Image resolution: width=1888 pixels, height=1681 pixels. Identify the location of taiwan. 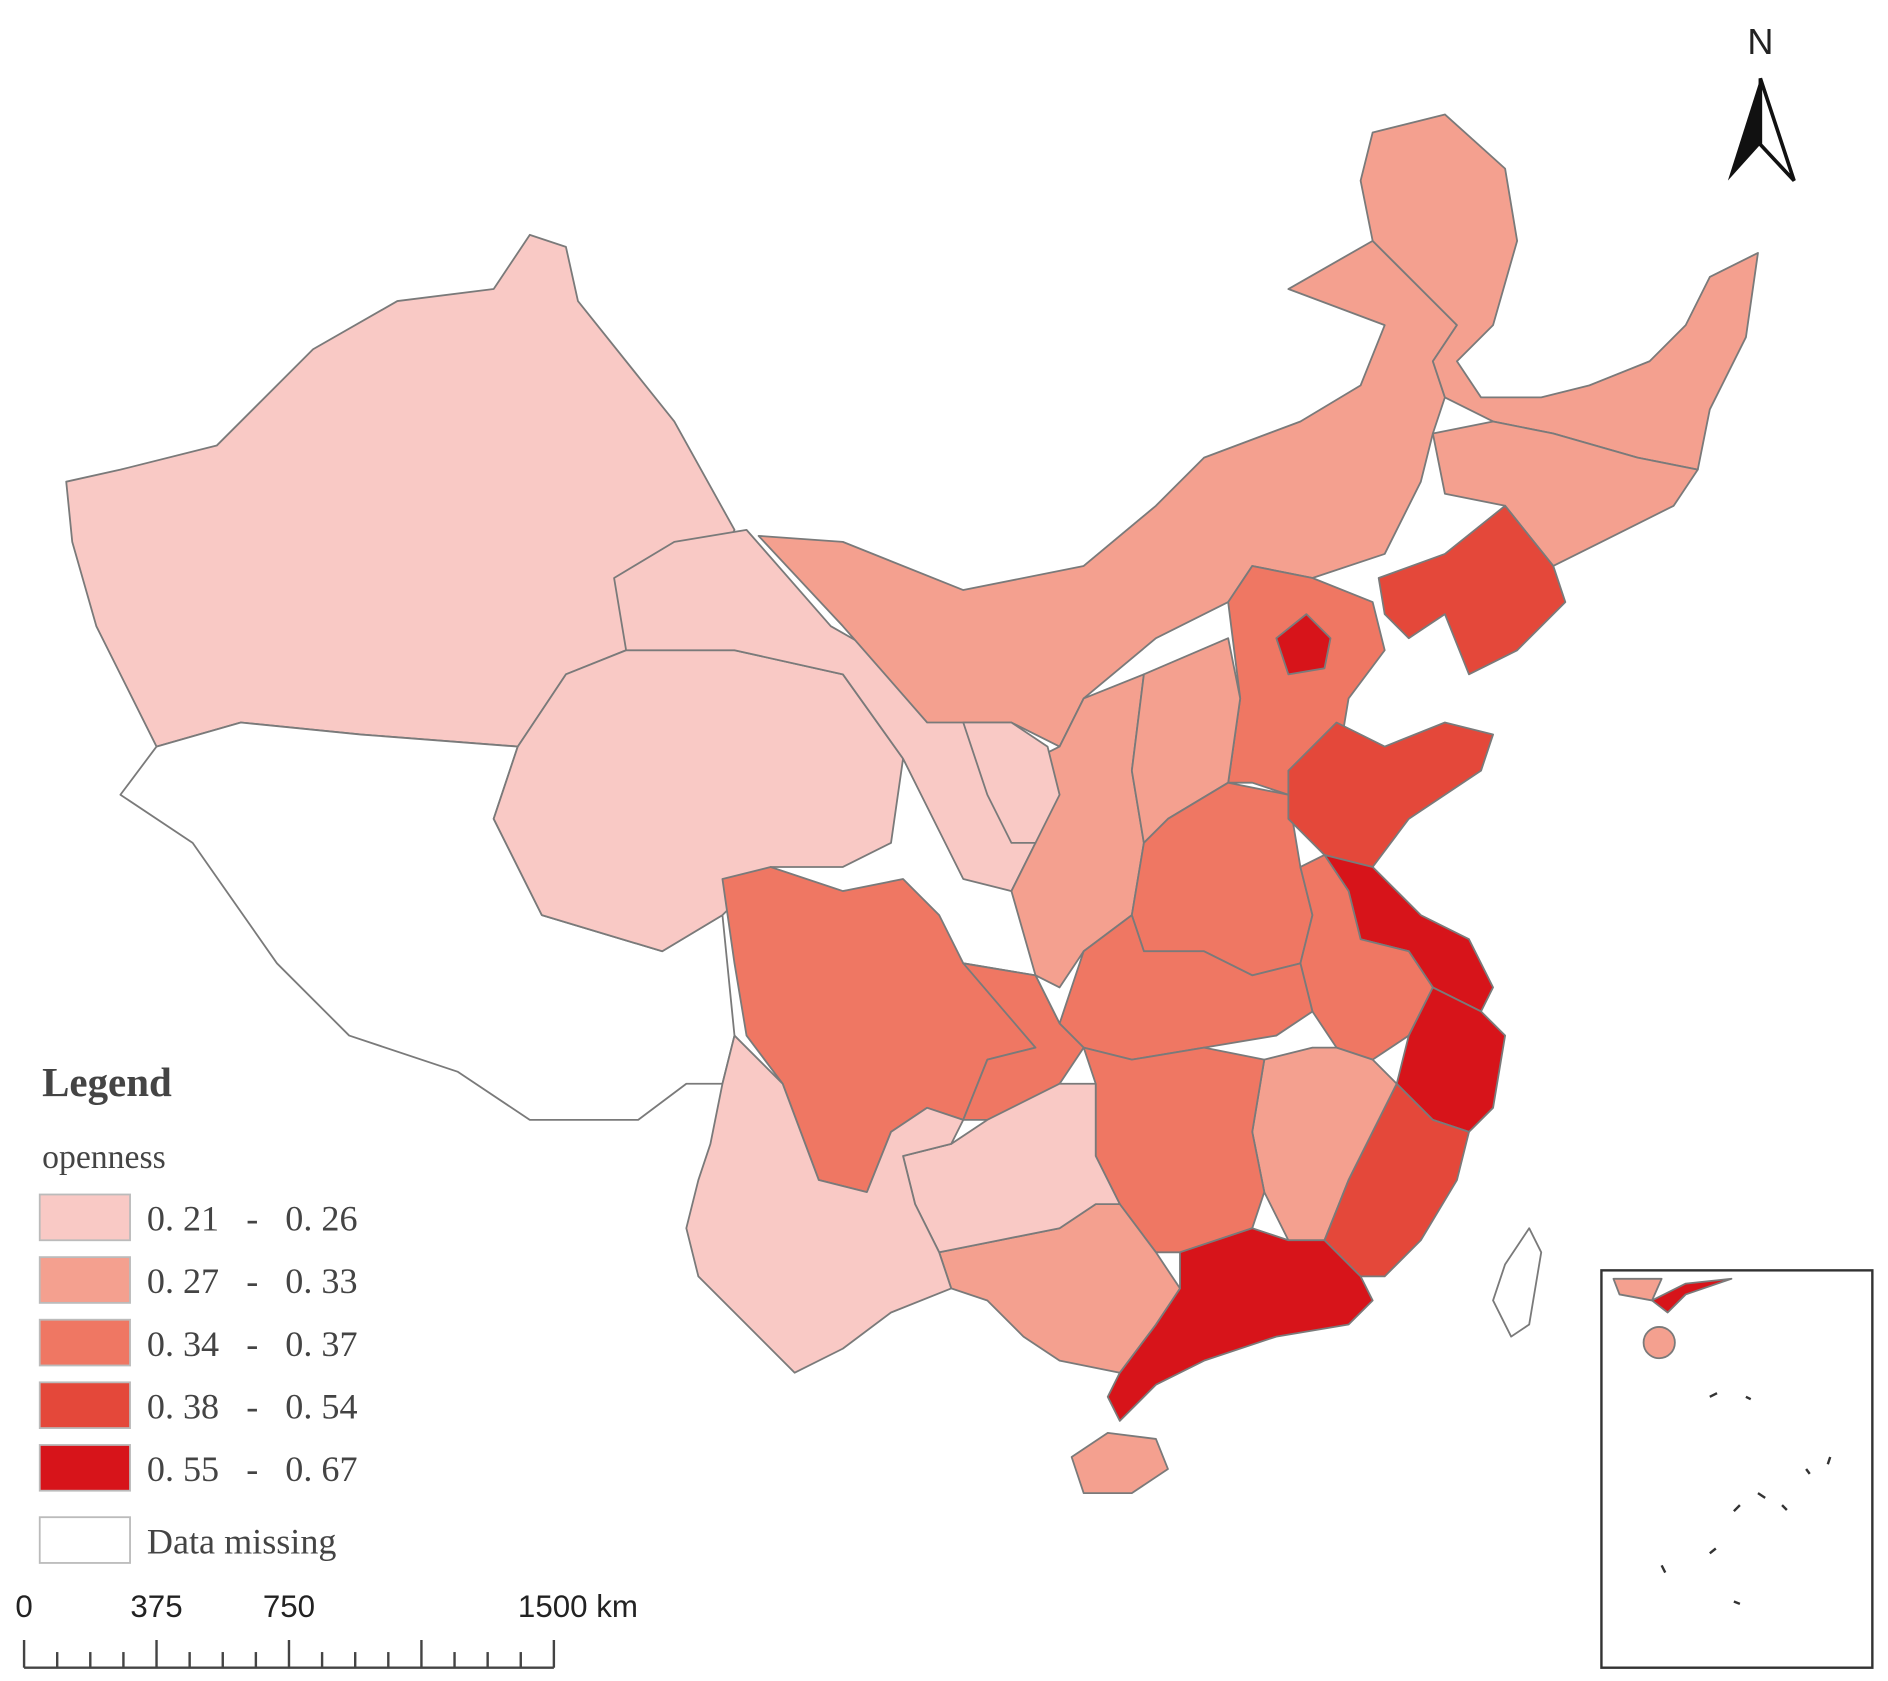
(1517, 1282).